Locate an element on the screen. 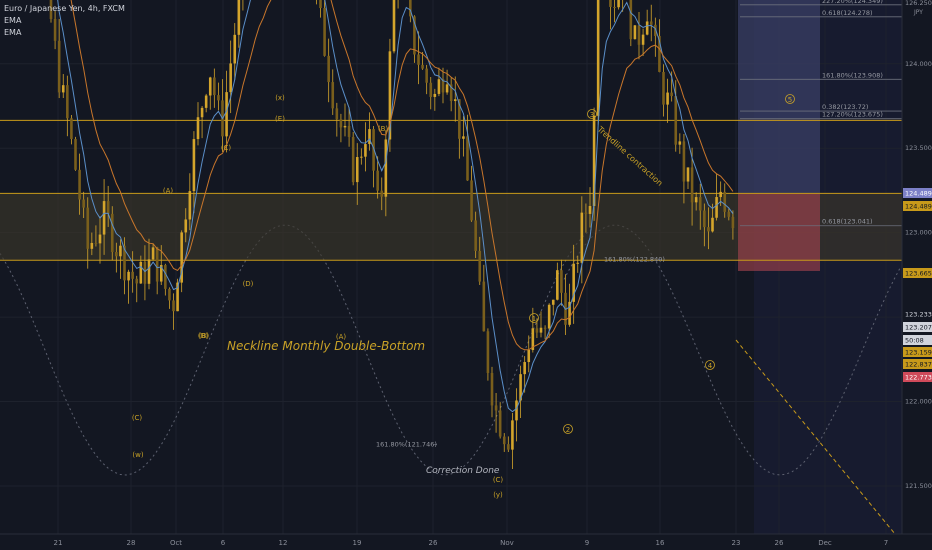  x-tick-label: 9 is located at coordinates (587, 543).